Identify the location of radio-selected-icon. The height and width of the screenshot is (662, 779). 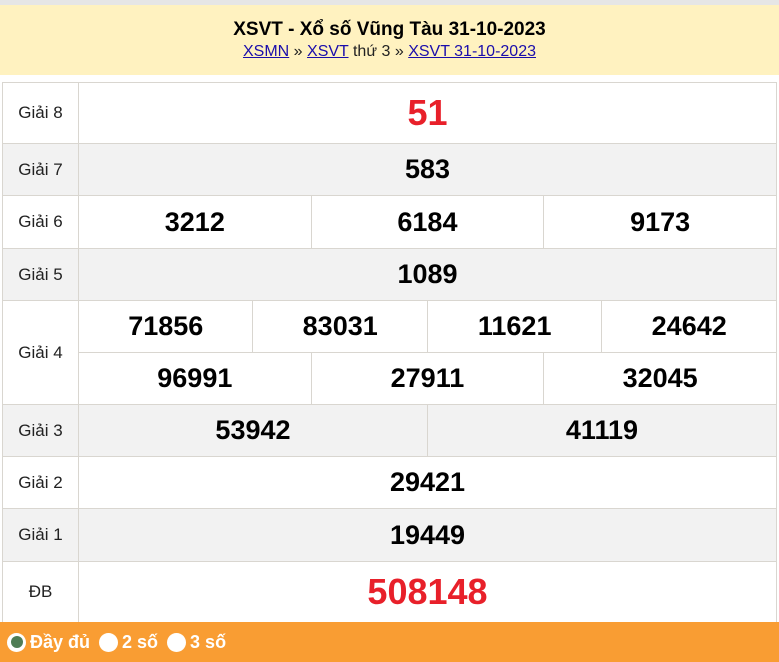
(16, 642).